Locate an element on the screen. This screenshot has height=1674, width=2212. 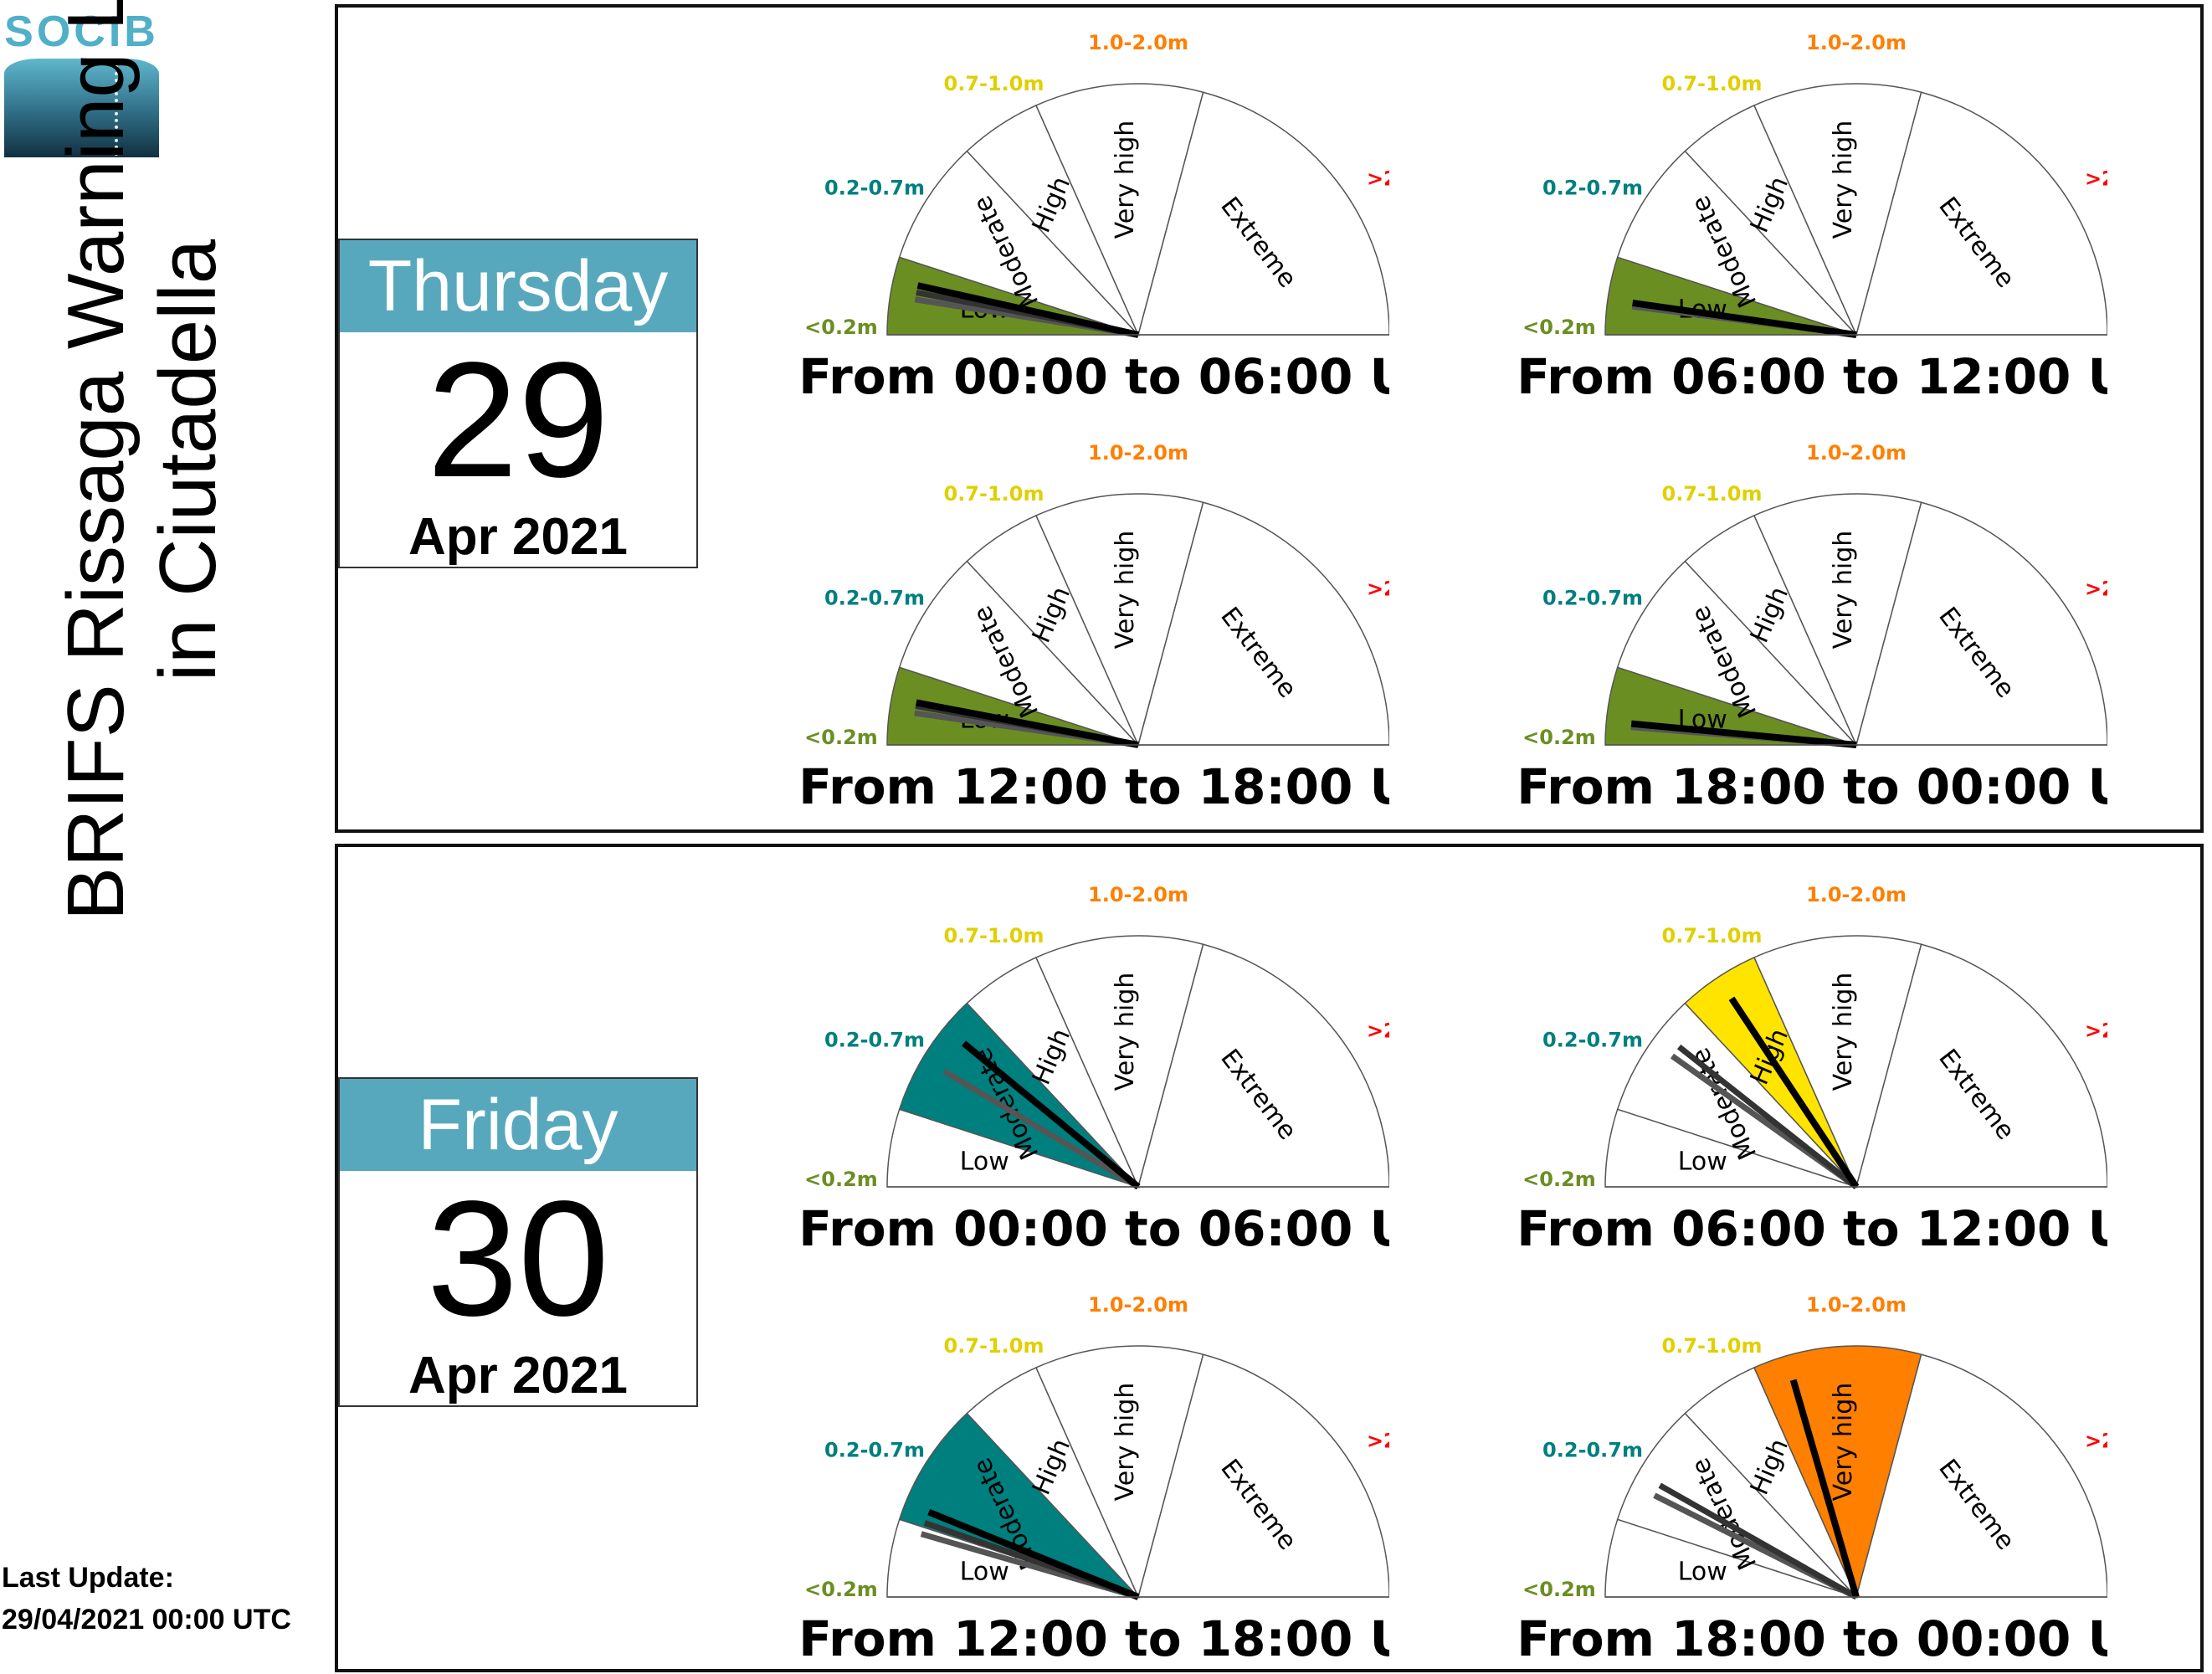
gauge-title: From 06:00 to 12:00 UTC is located at coordinates (1812, 1228).